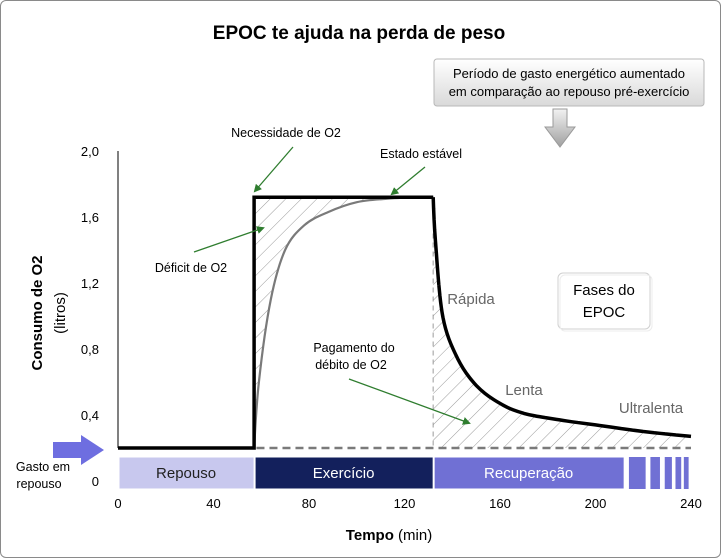 This screenshot has height=558, width=721. I want to click on info-box-line-2: em comparação ao repouso pré-exercício, so click(569, 91).